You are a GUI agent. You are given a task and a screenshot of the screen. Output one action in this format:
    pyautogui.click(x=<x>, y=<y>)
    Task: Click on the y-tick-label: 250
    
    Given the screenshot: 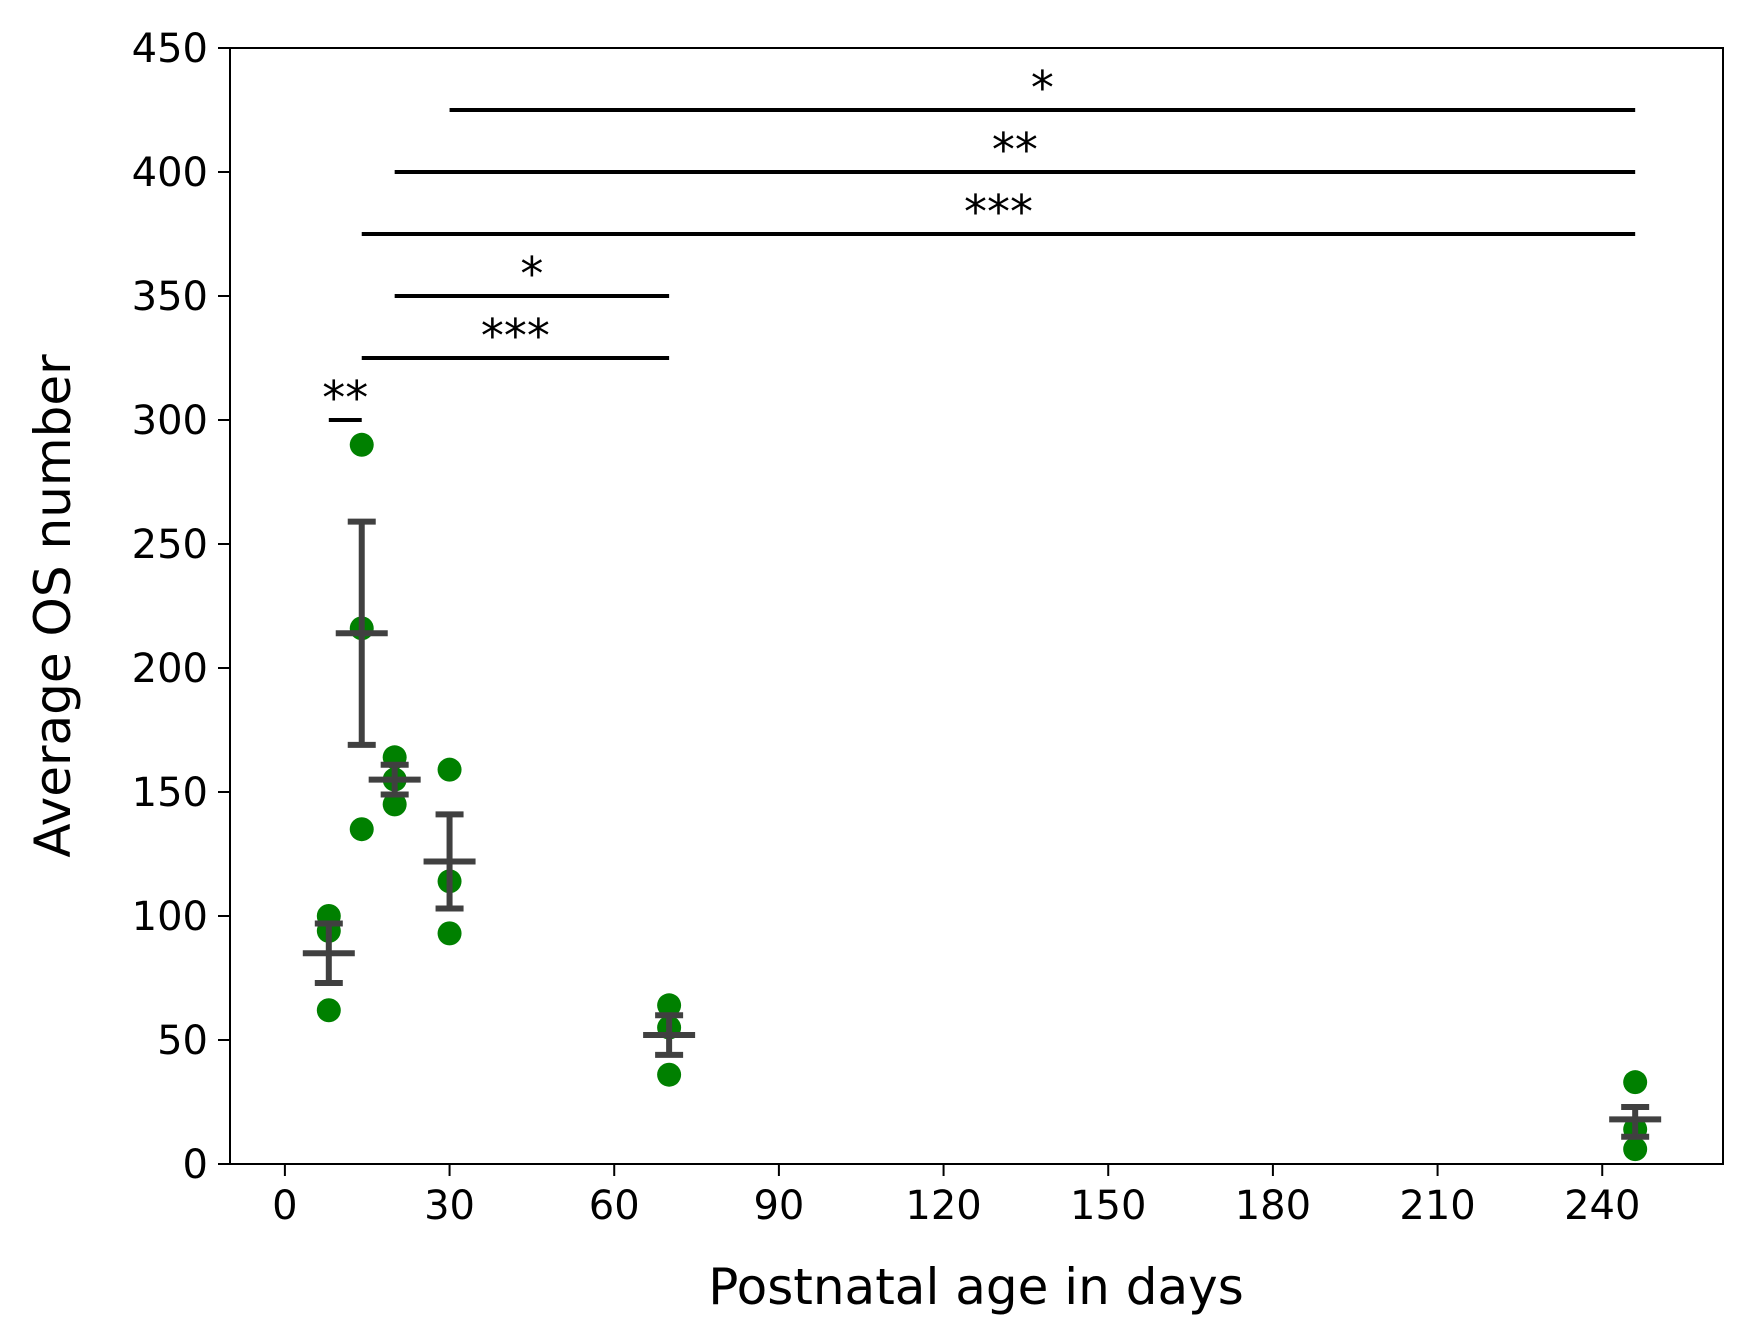 What is the action you would take?
    pyautogui.click(x=170, y=545)
    